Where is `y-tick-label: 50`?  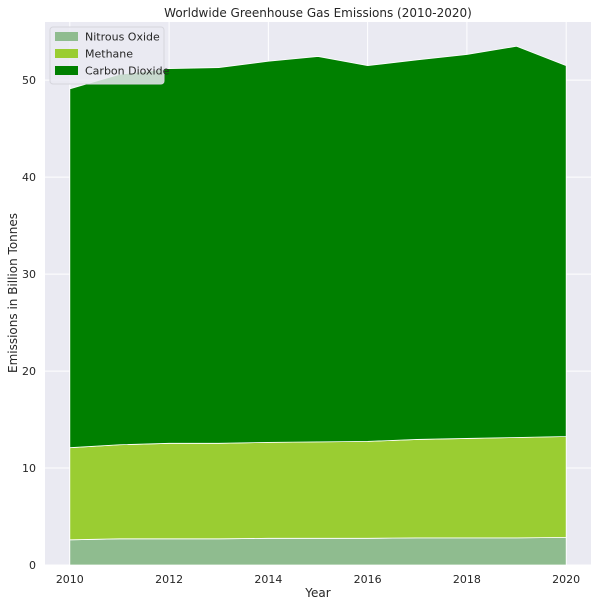 y-tick-label: 50 is located at coordinates (29, 80).